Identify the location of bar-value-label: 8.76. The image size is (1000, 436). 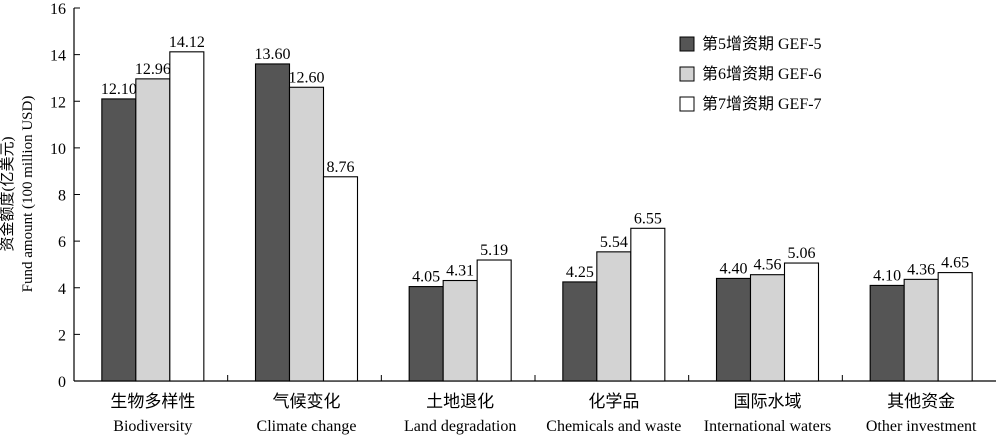
(341, 167).